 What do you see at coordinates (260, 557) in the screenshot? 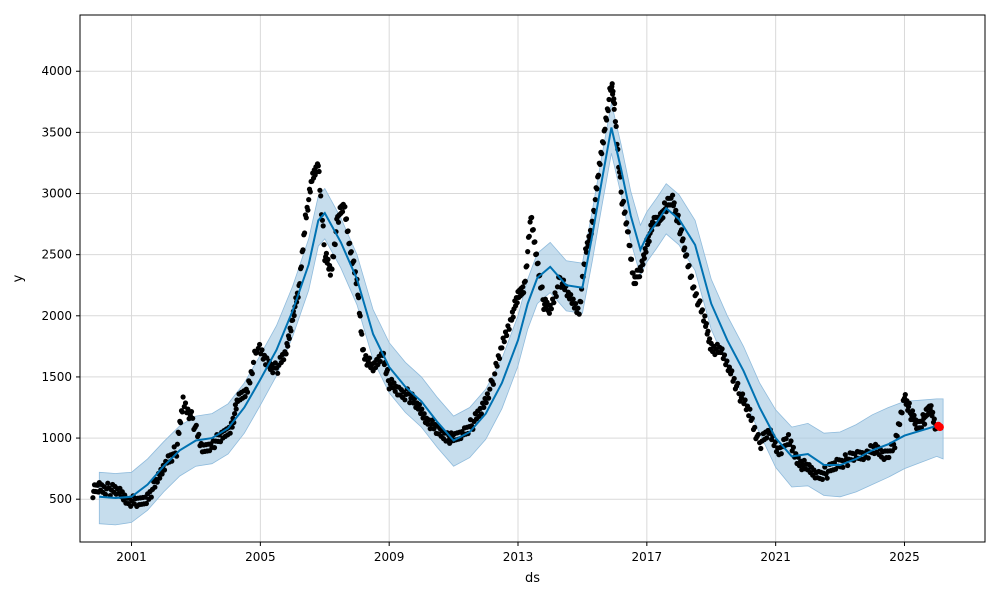
I see `x-tick-label: 2005` at bounding box center [260, 557].